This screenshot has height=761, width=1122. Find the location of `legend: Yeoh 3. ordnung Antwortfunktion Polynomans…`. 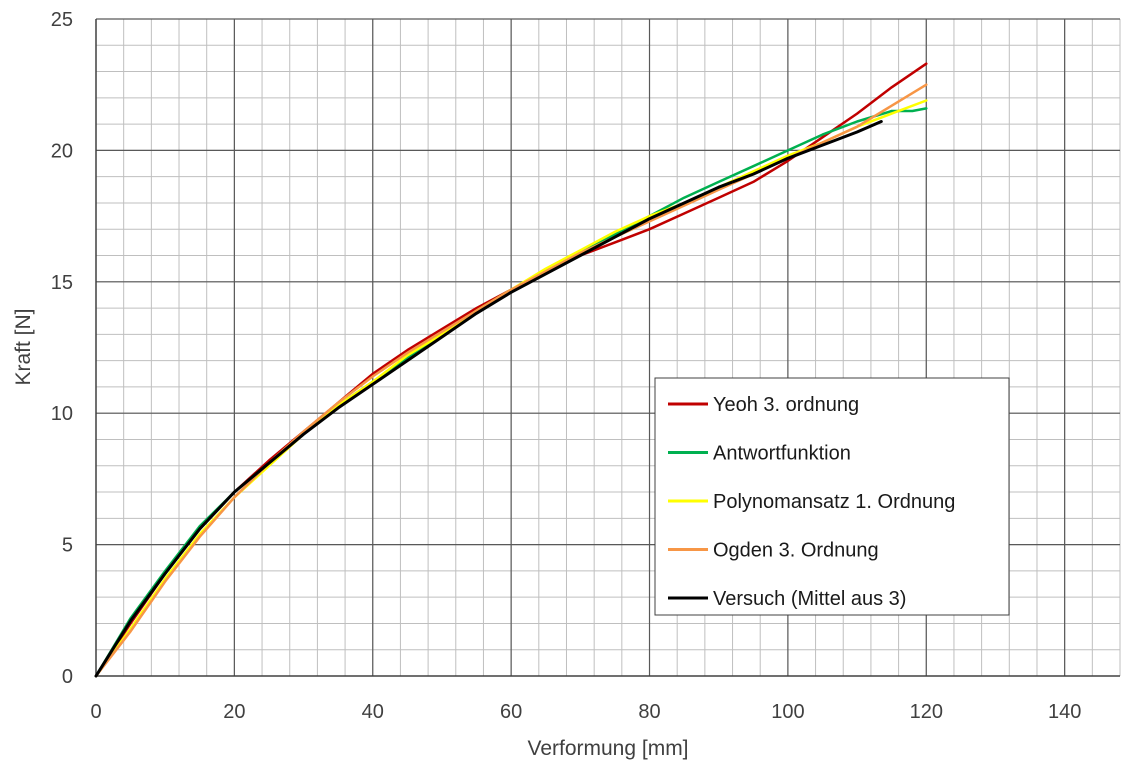

legend: Yeoh 3. ordnung Antwortfunktion Polynomans… is located at coordinates (832, 496).